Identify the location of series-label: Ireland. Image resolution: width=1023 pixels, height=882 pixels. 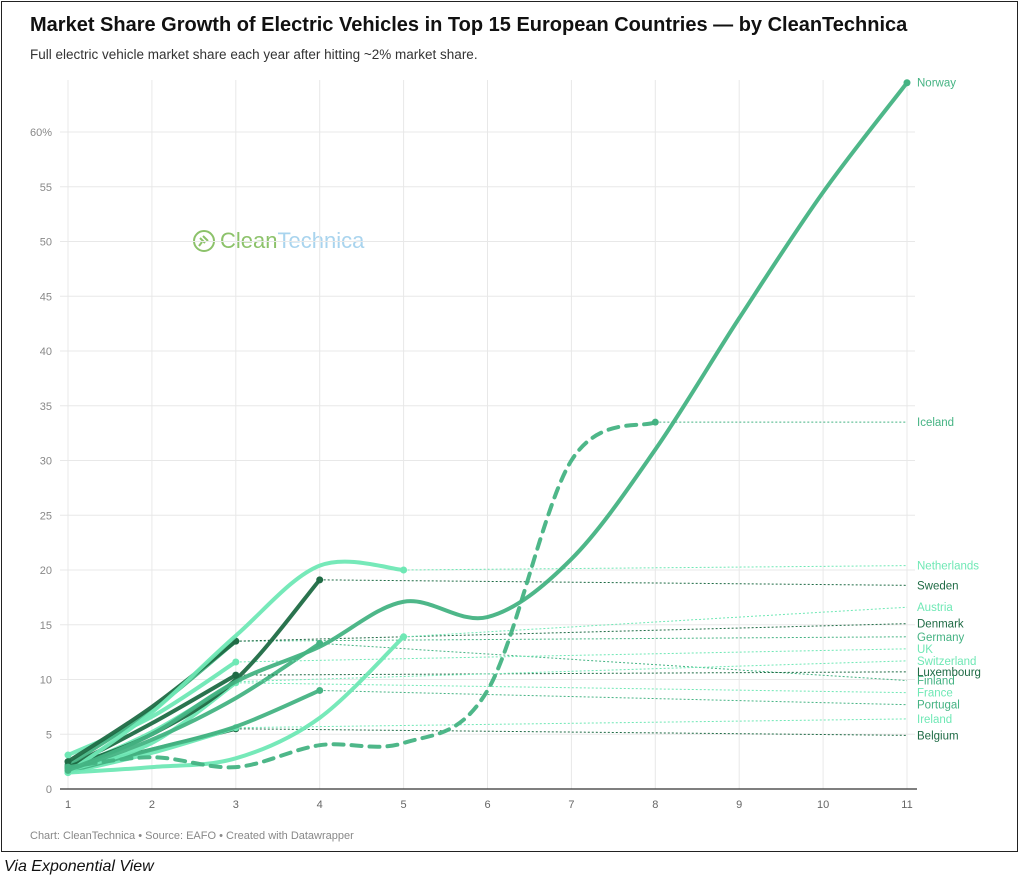
(934, 720).